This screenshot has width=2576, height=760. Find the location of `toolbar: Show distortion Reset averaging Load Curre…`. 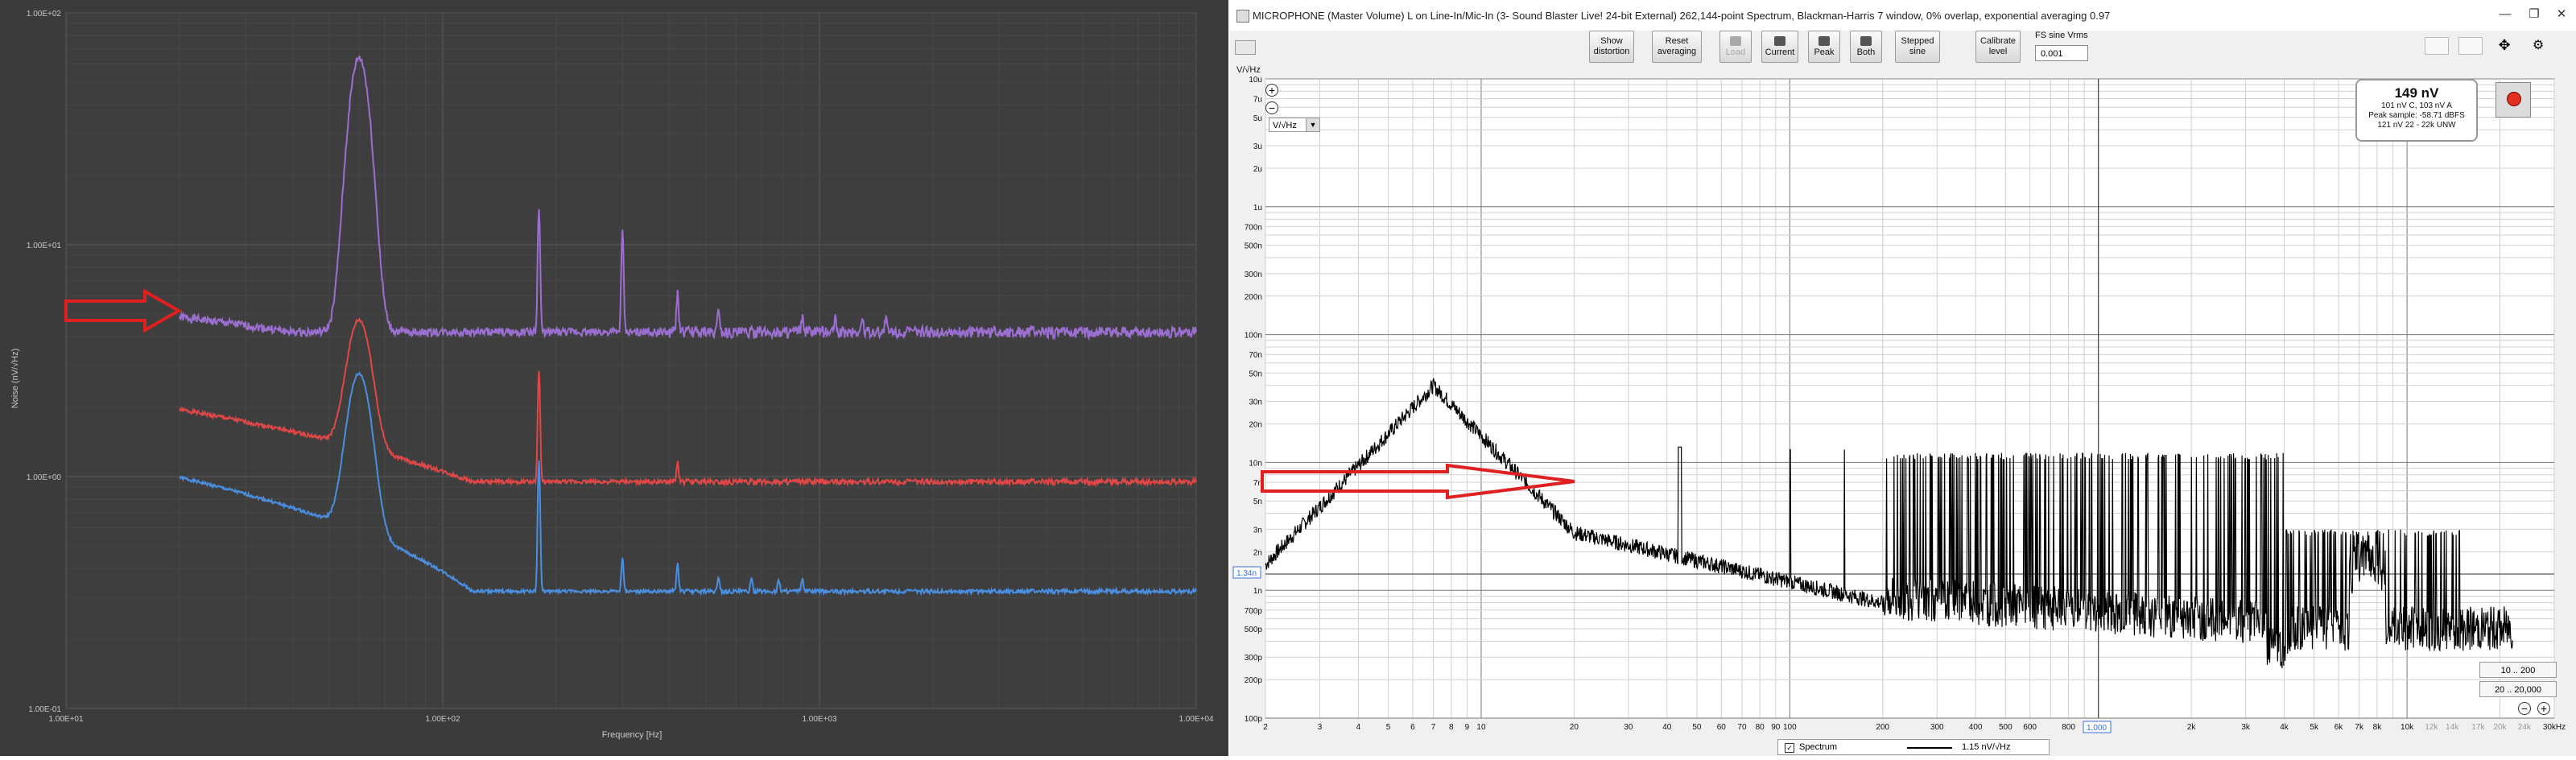

toolbar: Show distortion Reset averaging Load Curre… is located at coordinates (1903, 50).